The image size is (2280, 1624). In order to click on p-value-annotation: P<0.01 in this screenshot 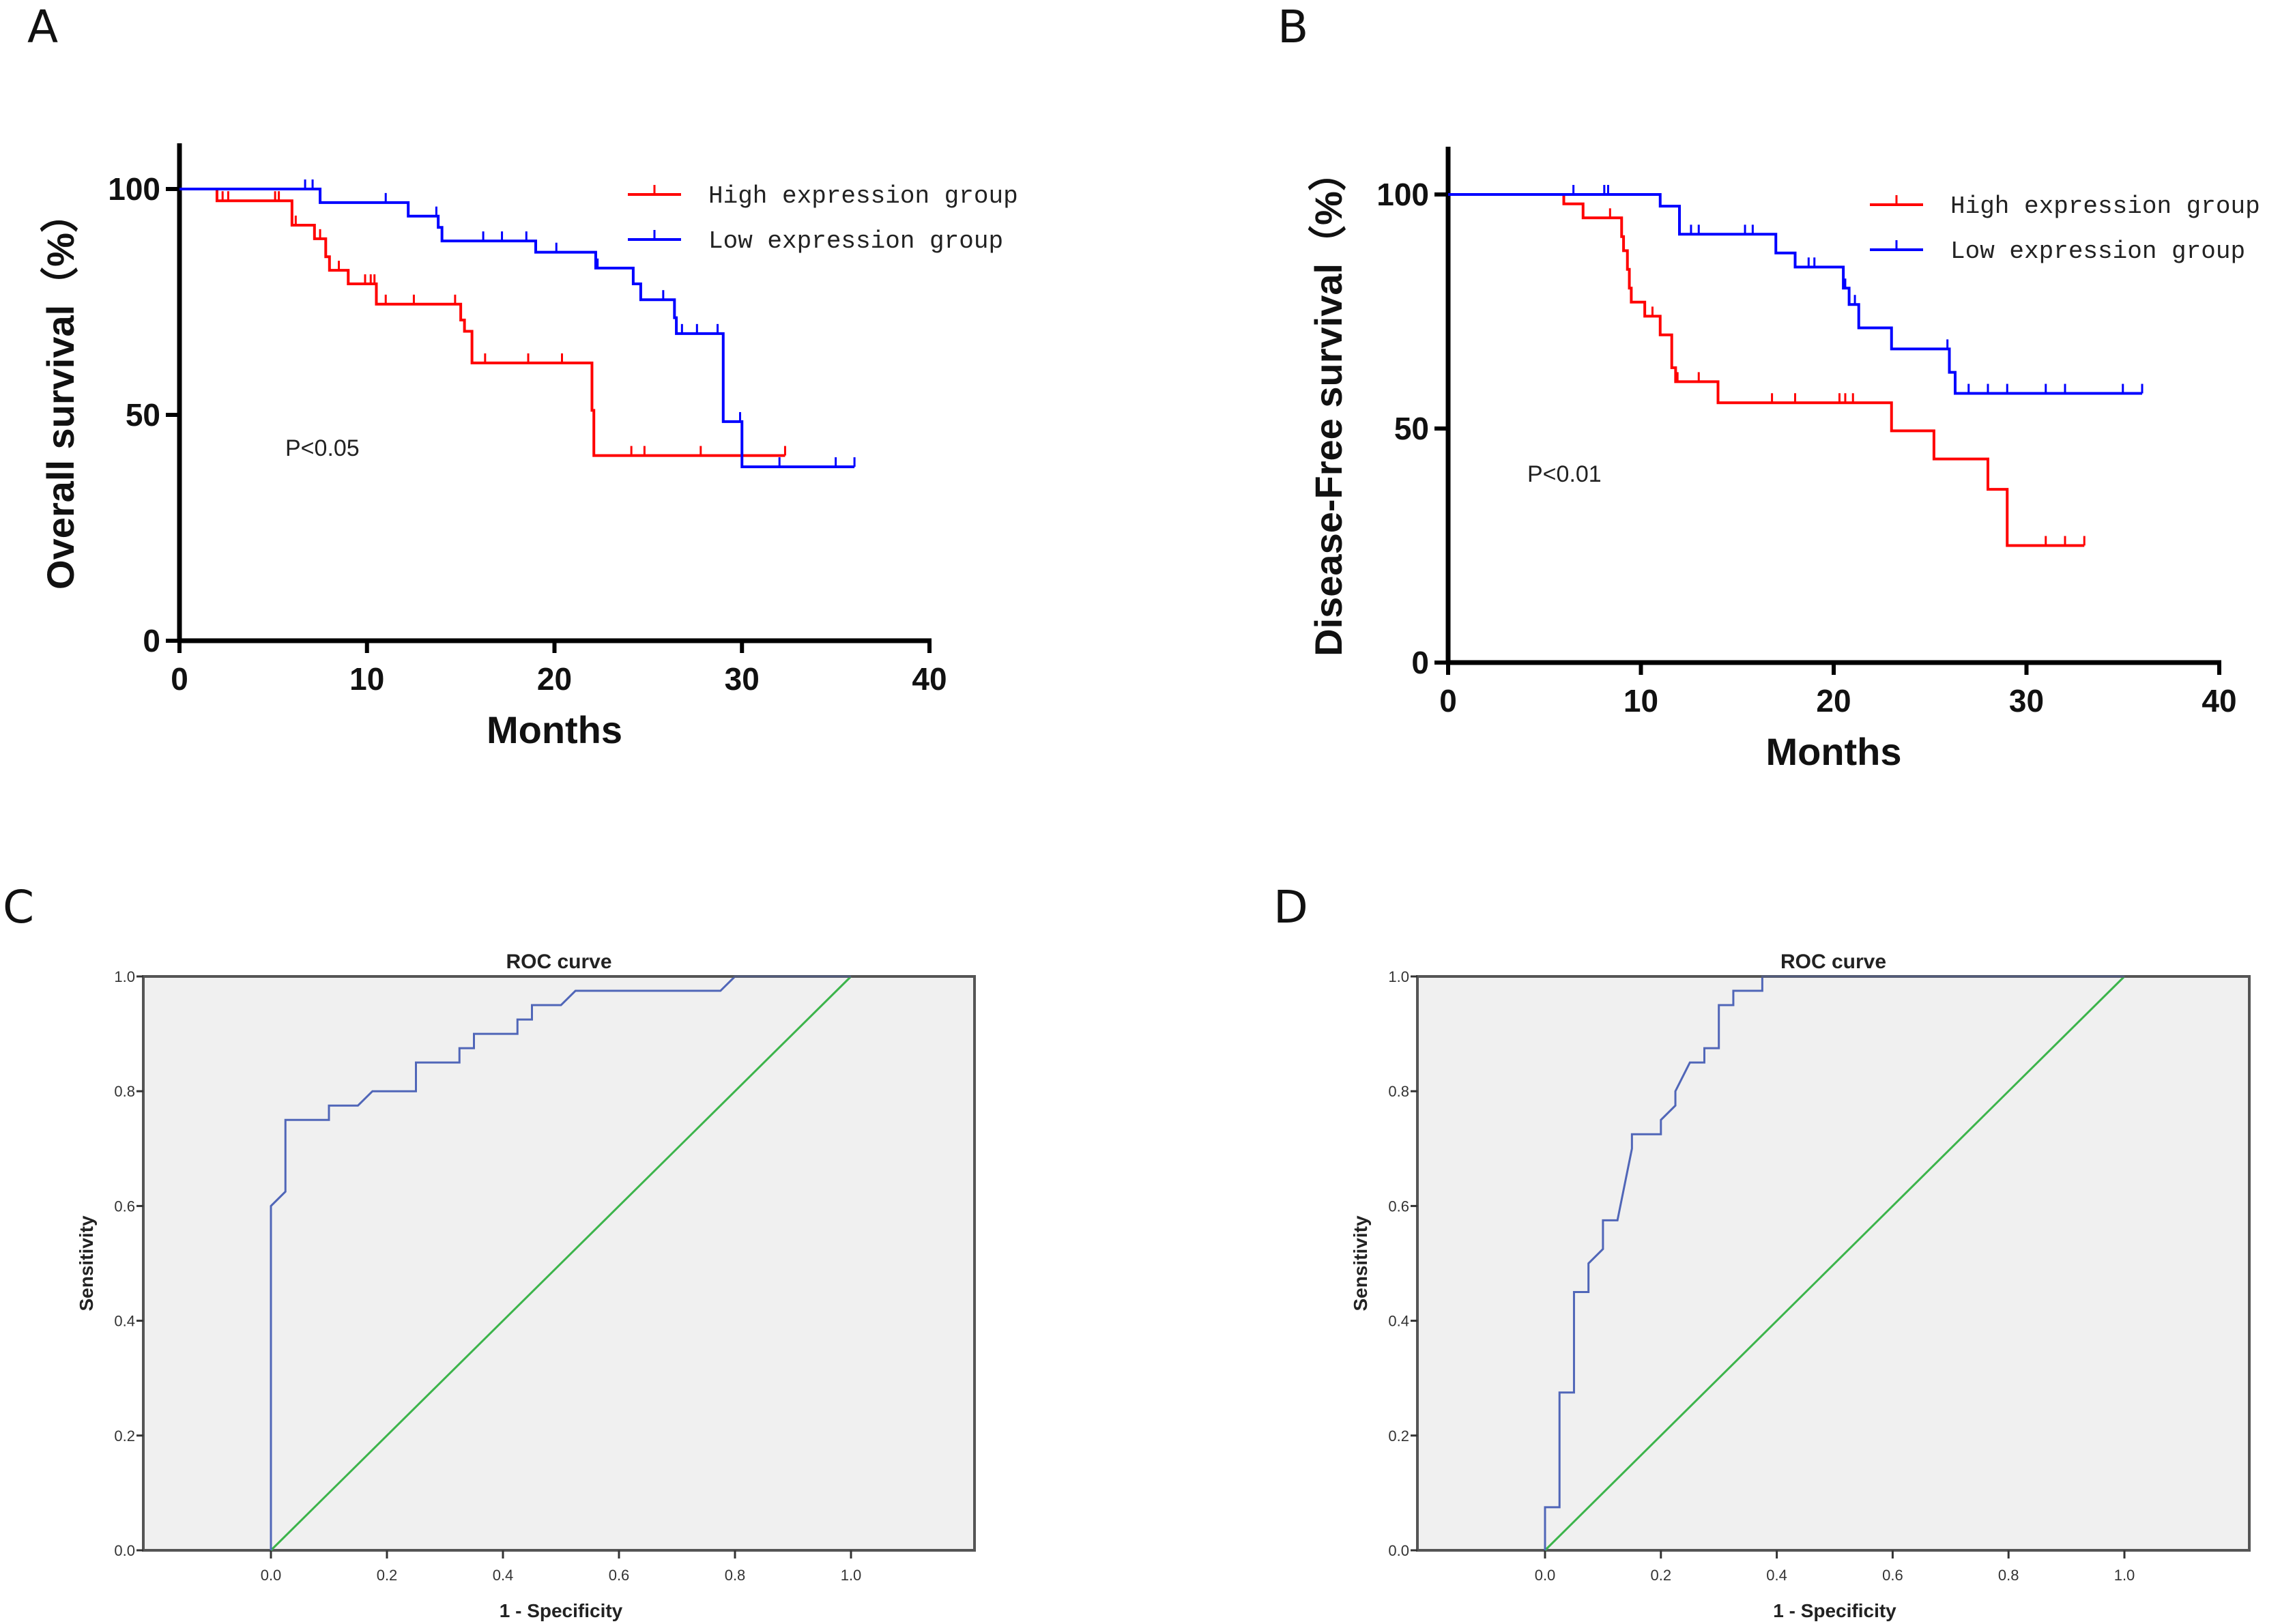, I will do `click(1564, 474)`.